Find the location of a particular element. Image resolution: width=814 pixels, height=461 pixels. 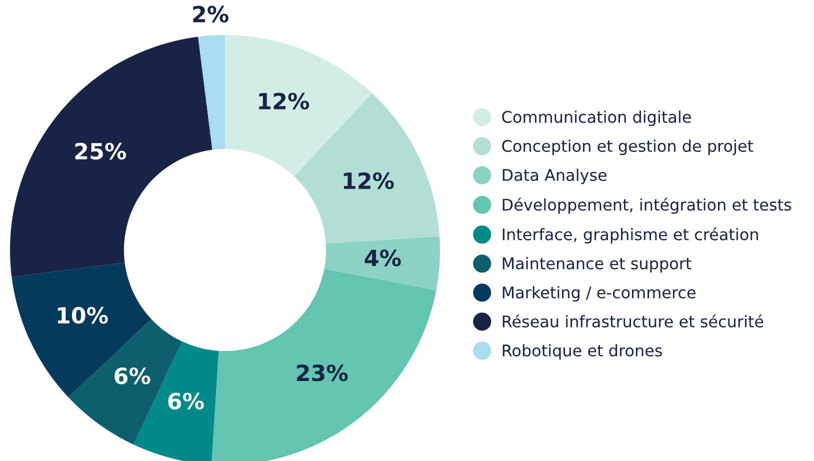

legend-label: Interface, graphisme et création is located at coordinates (630, 235).